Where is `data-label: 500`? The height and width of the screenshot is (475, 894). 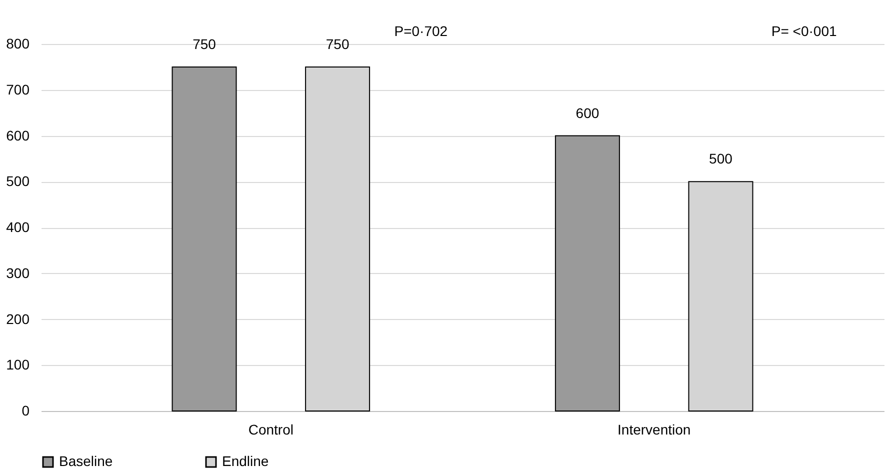 data-label: 500 is located at coordinates (721, 158).